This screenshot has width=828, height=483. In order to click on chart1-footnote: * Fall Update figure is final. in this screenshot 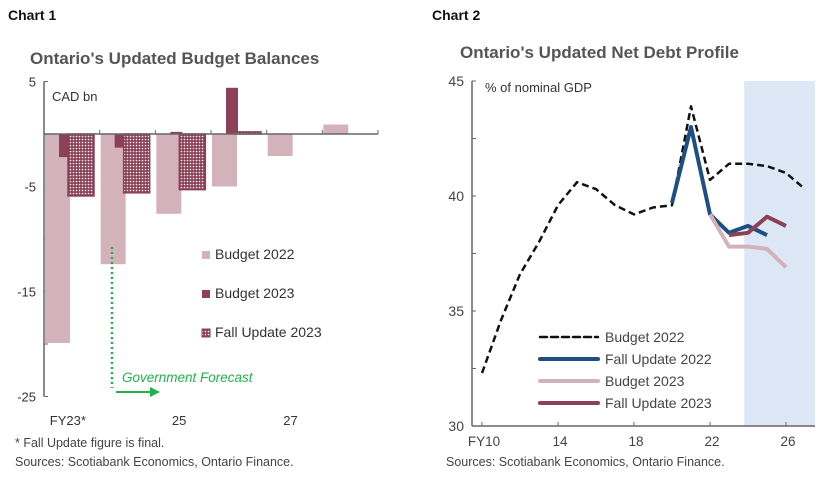, I will do `click(90, 443)`.